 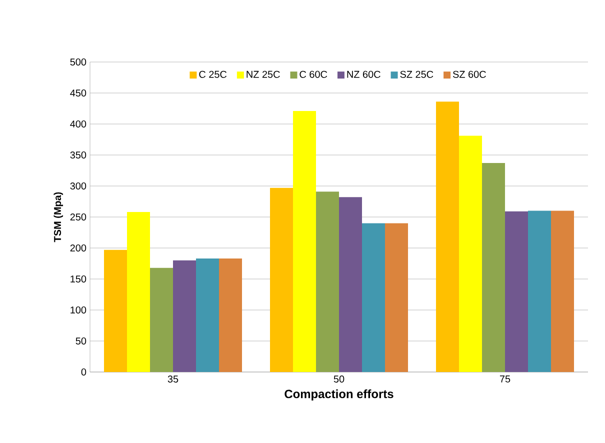 What do you see at coordinates (417, 74) in the screenshot?
I see `legend-label: SZ 25C` at bounding box center [417, 74].